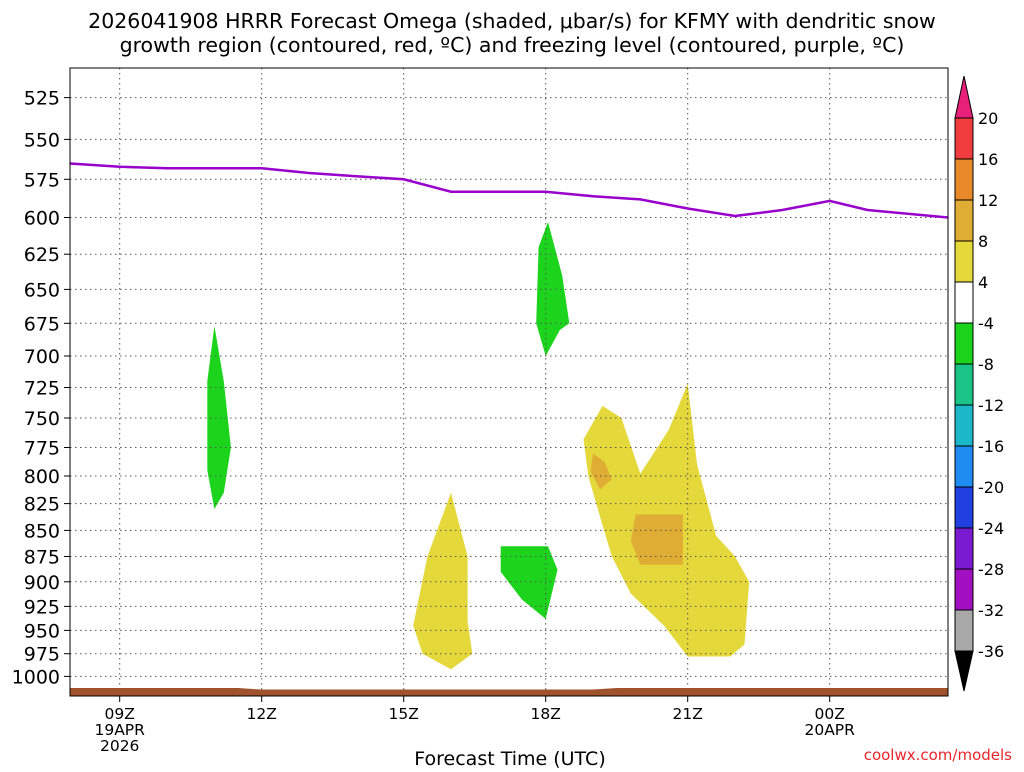 The width and height of the screenshot is (1024, 772). I want to click on x-tick-label: 12Z, so click(262, 714).